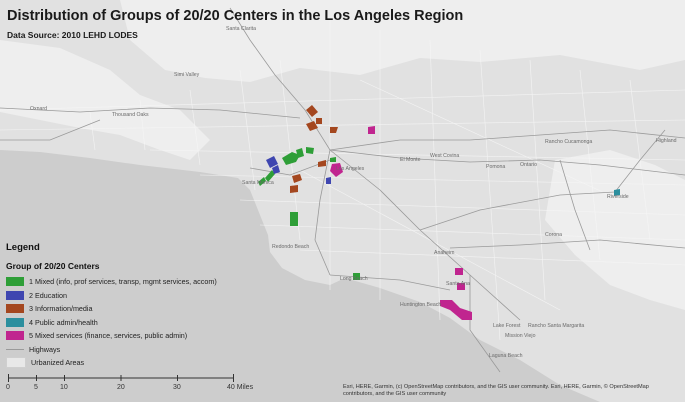 The image size is (685, 402). I want to click on legend-label: 2 Education, so click(48, 295).